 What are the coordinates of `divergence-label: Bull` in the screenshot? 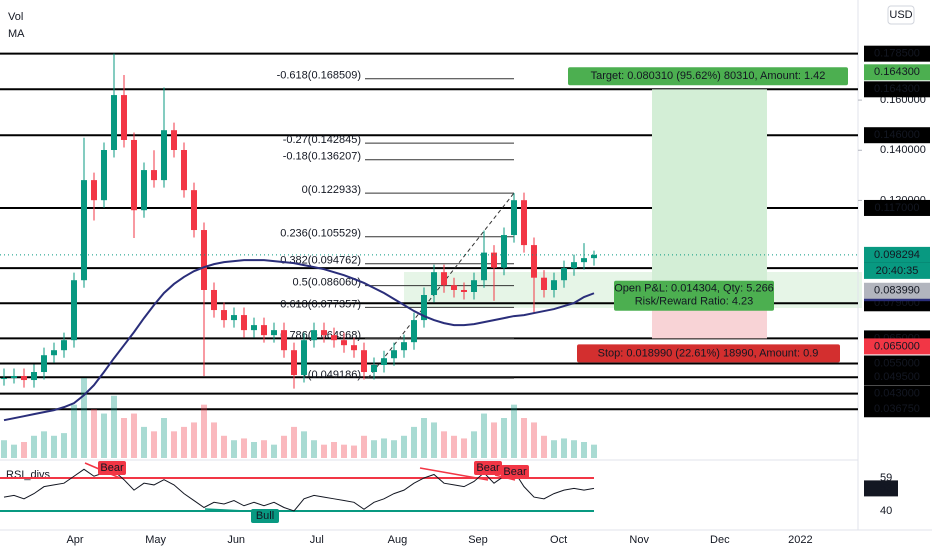 It's located at (265, 516).